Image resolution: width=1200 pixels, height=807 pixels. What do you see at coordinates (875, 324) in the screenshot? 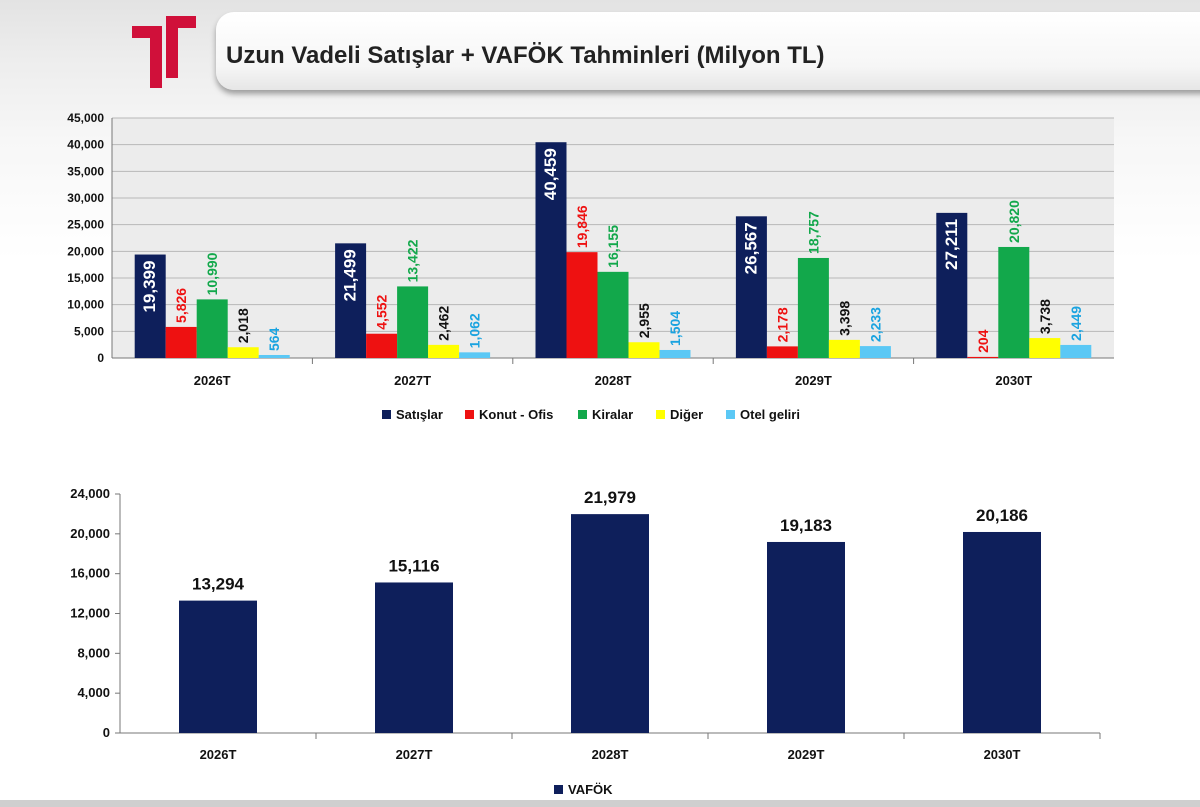
I see `data-label: 2,233` at bounding box center [875, 324].